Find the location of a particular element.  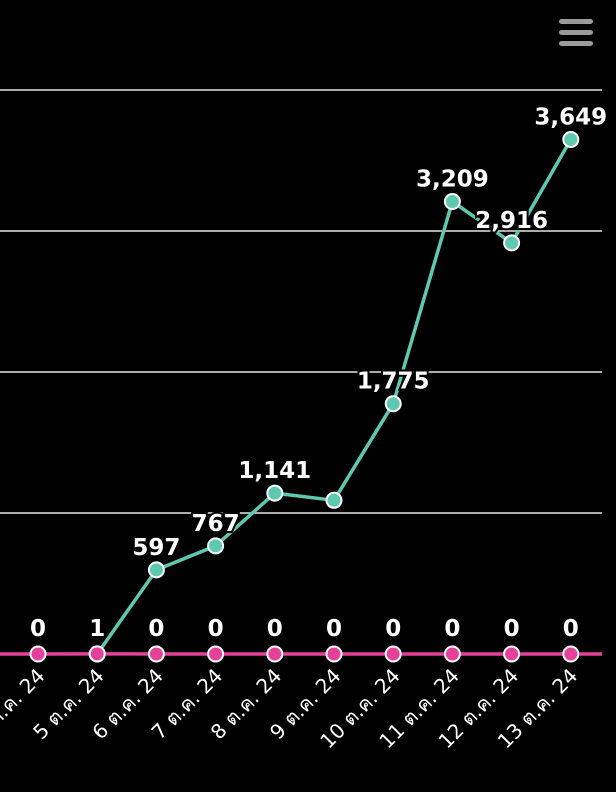

data-label: 1,775 is located at coordinates (393, 382).